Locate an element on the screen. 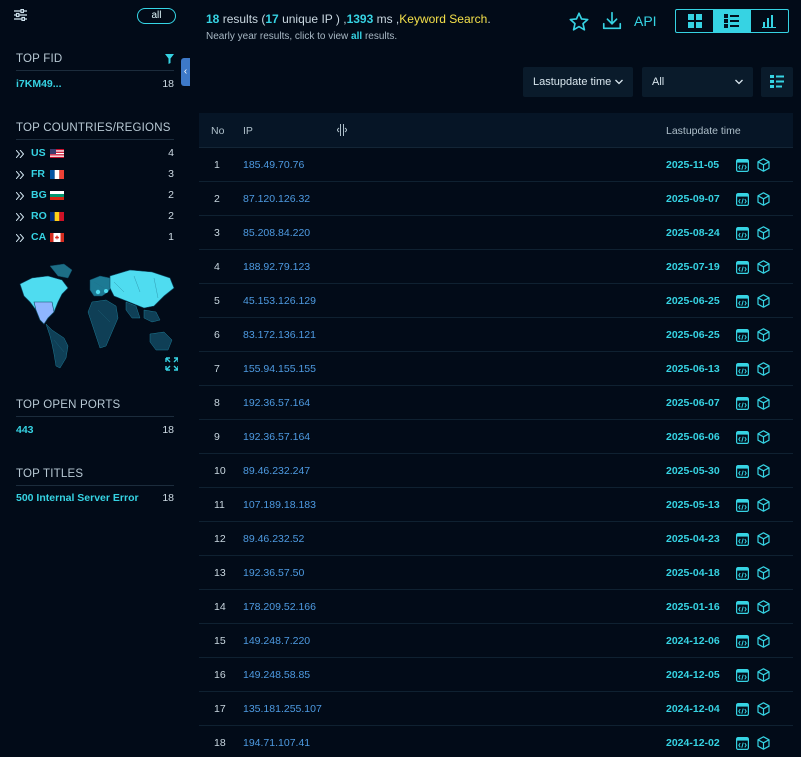 The height and width of the screenshot is (757, 801). title-item: 500 Internal Server Error 18 is located at coordinates (95, 499).